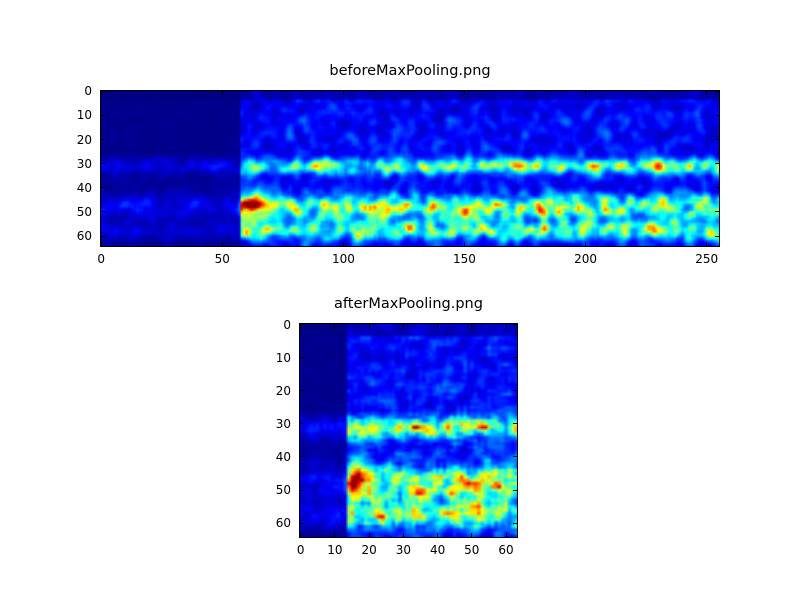 The height and width of the screenshot is (600, 800). I want to click on plot-before-title: beforeMaxPooling.png, so click(410, 71).